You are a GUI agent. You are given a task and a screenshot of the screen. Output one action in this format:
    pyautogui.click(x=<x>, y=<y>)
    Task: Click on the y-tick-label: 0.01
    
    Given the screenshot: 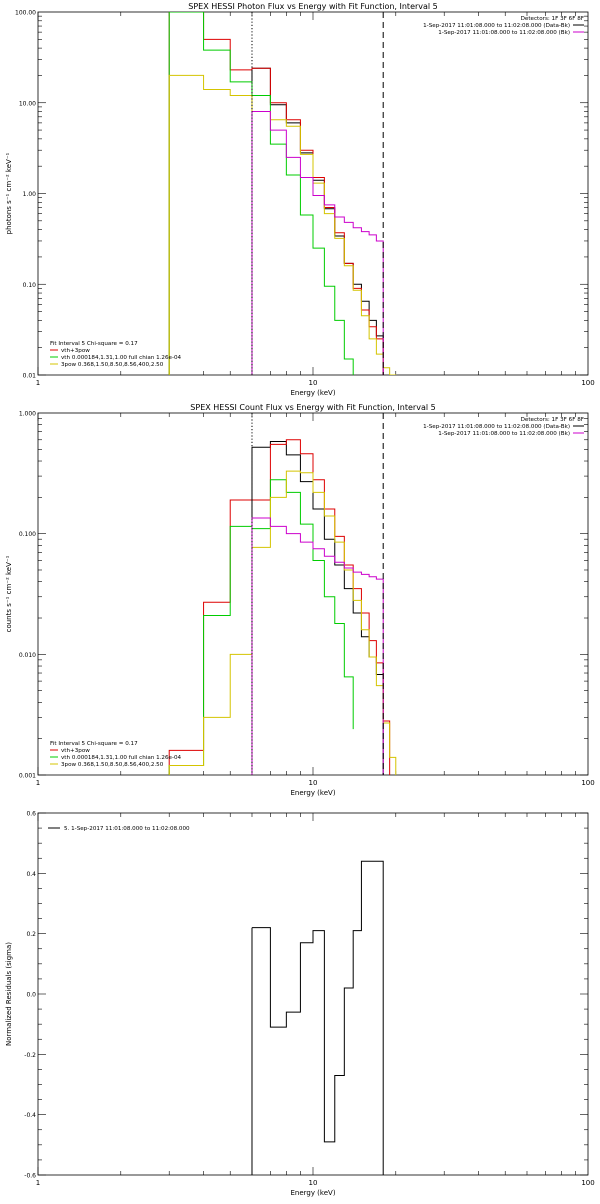 What is the action you would take?
    pyautogui.click(x=30, y=376)
    